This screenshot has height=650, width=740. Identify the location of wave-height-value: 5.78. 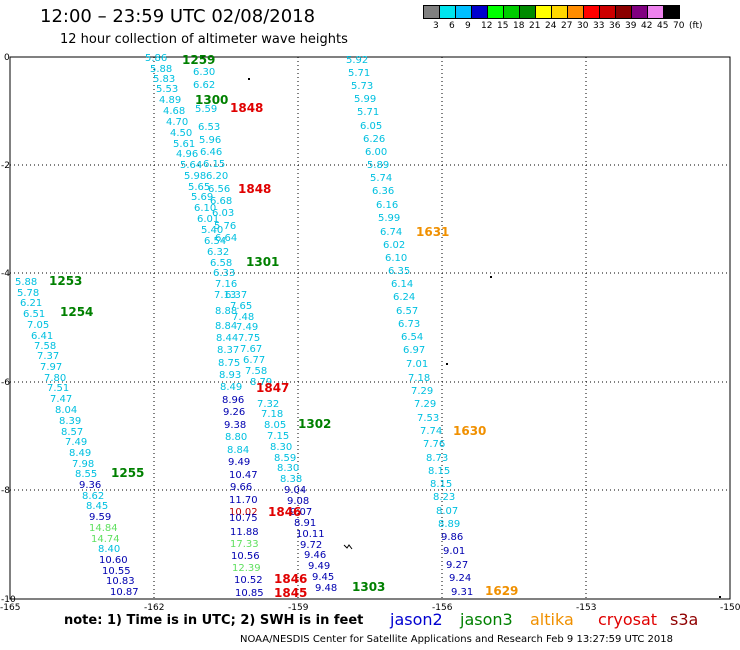
(28, 293).